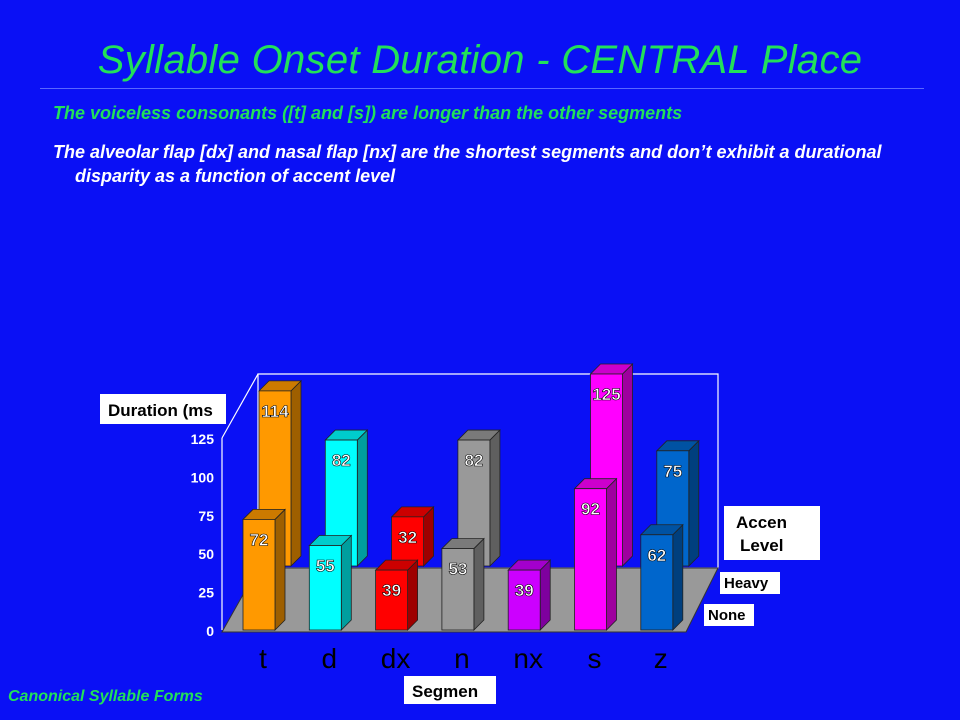 The width and height of the screenshot is (960, 720). Describe the element at coordinates (330, 658) in the screenshot. I see `x-category-label: d` at that location.